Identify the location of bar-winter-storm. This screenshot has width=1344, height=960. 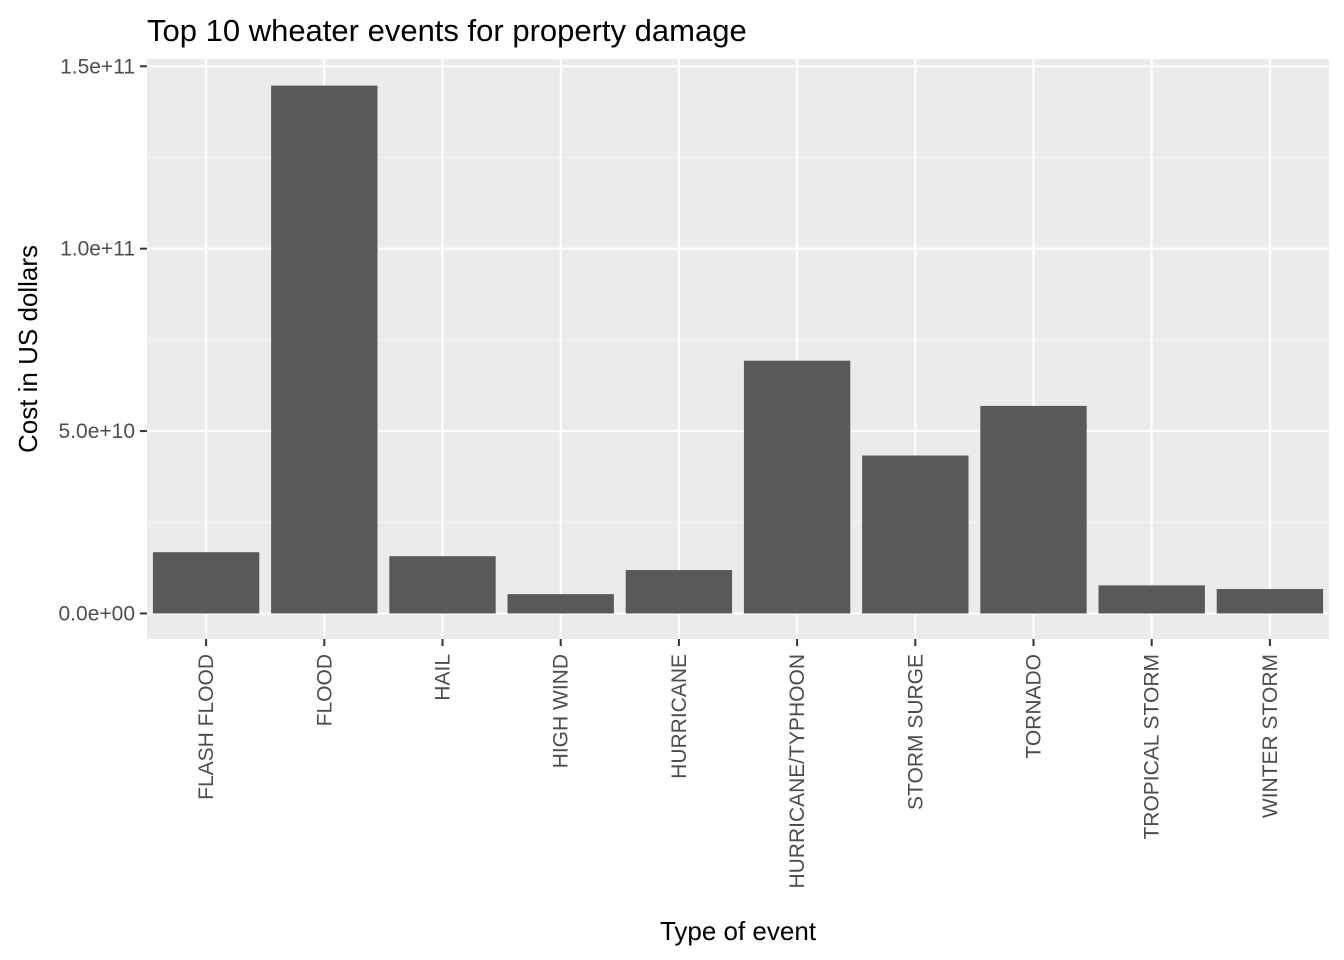
(1270, 601).